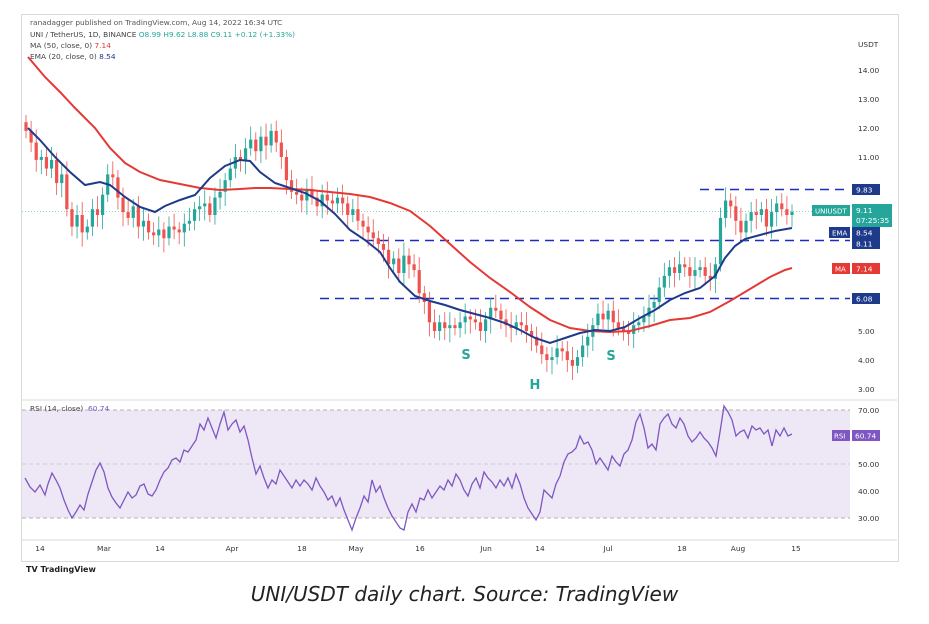 The image size is (929, 624). What do you see at coordinates (868, 70) in the screenshot?
I see `price-tick-label: 14.00` at bounding box center [868, 70].